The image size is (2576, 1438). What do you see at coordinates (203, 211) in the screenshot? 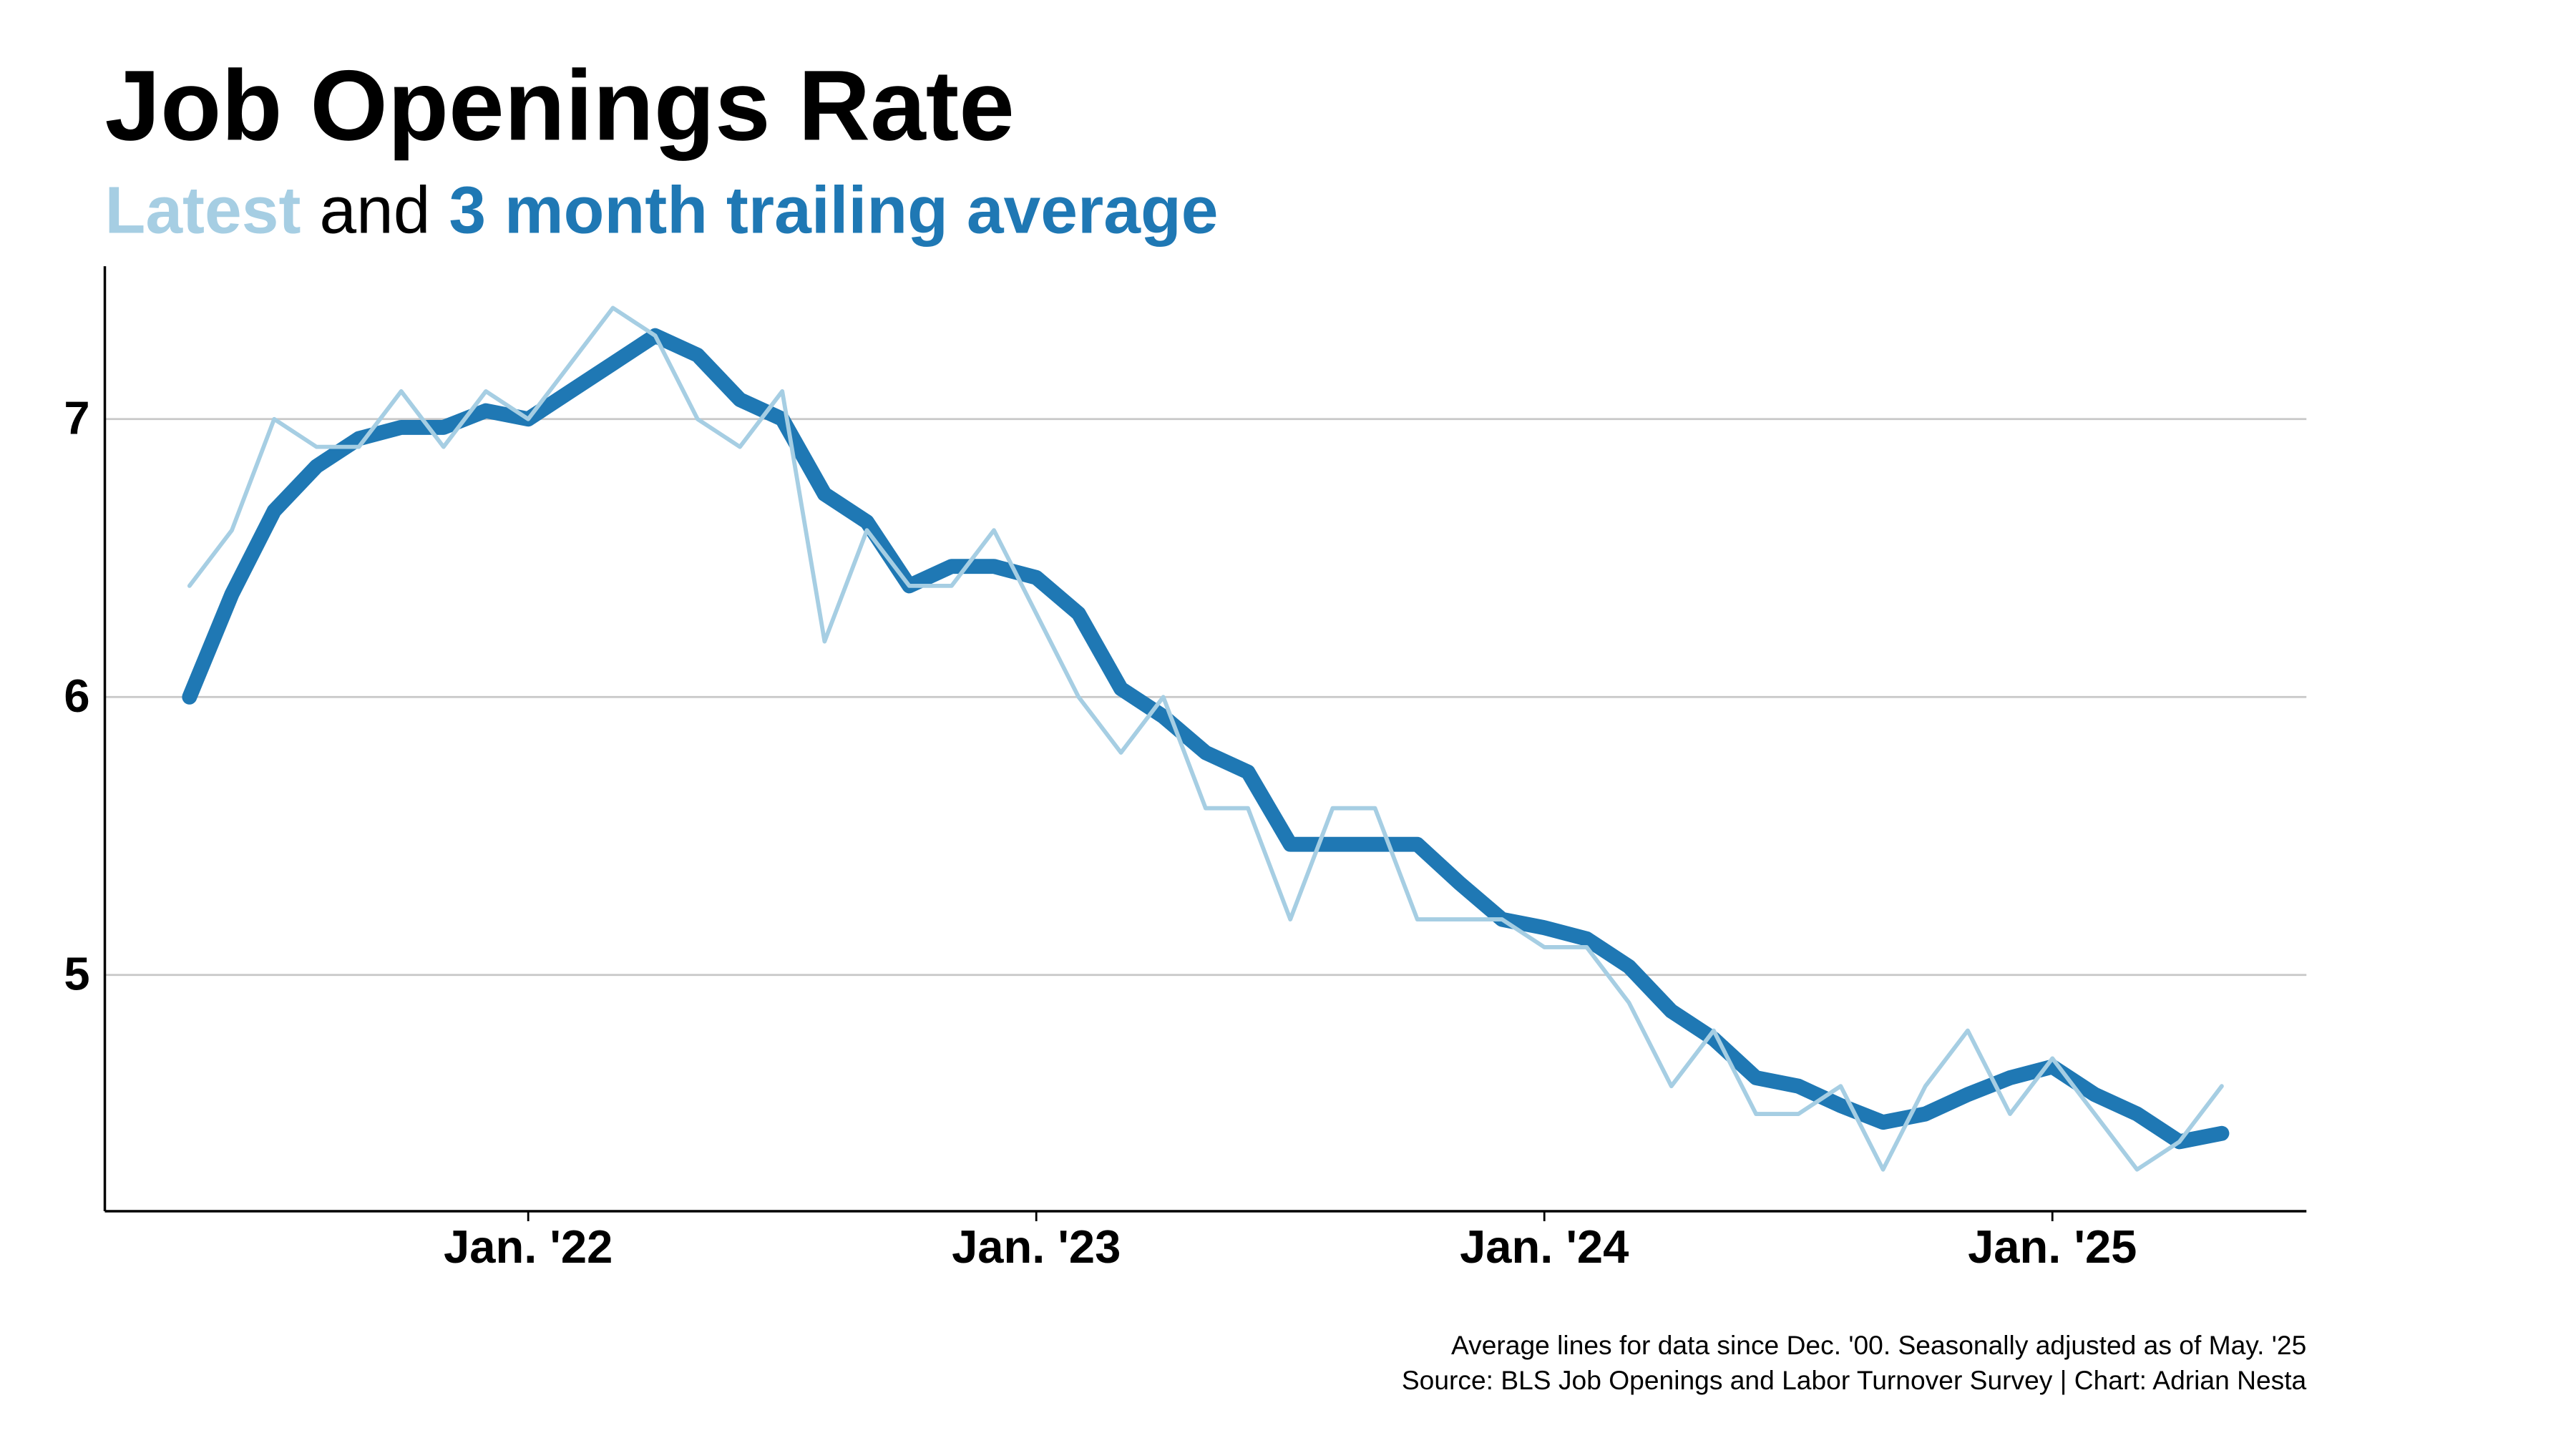
I see `legend-entry: Latest` at bounding box center [203, 211].